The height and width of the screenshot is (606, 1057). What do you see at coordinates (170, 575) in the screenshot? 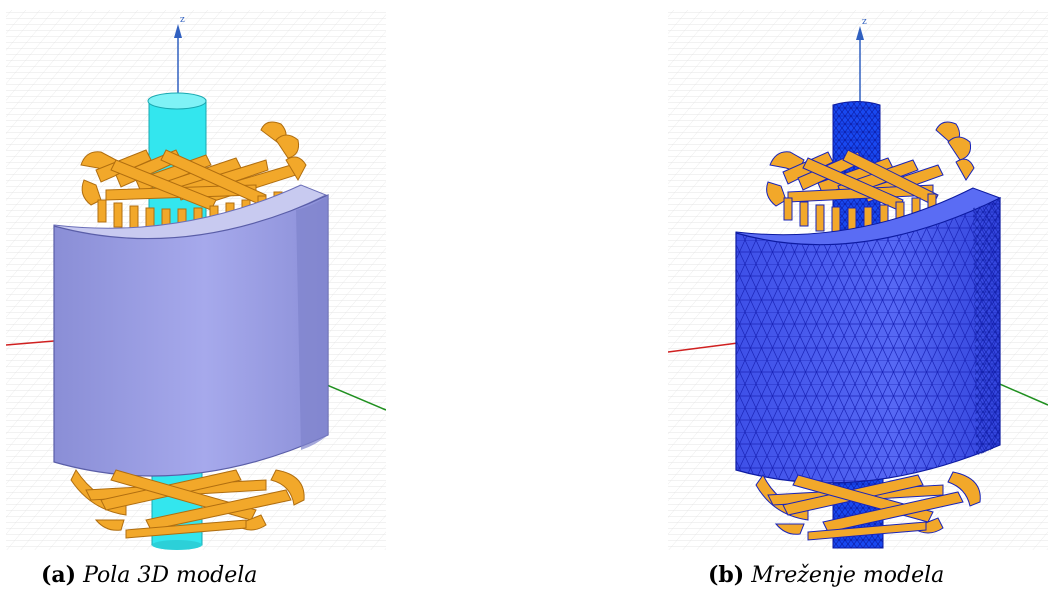
I see `caption-a-text: Pola 3D modela` at bounding box center [170, 575].